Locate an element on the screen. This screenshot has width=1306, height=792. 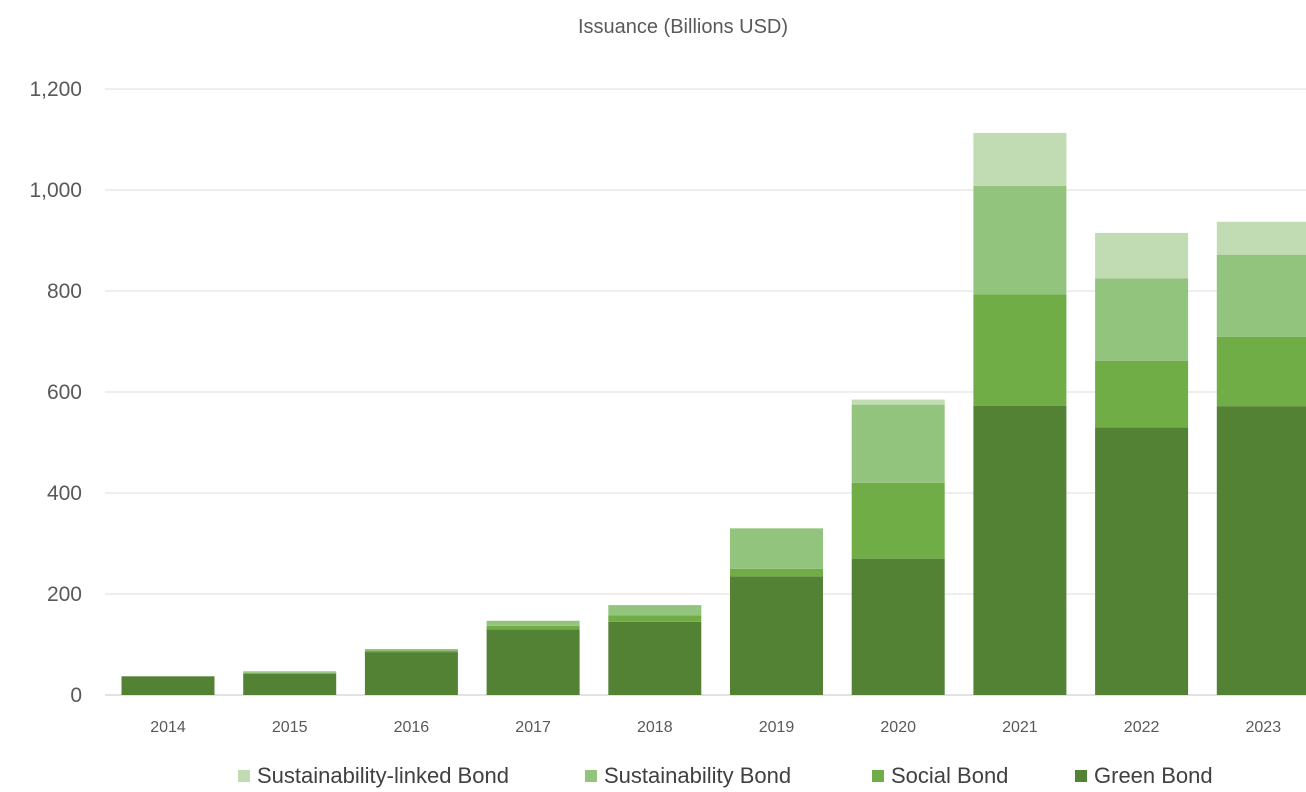
bar-segment-sustainability-bond-2019 is located at coordinates (776, 548).